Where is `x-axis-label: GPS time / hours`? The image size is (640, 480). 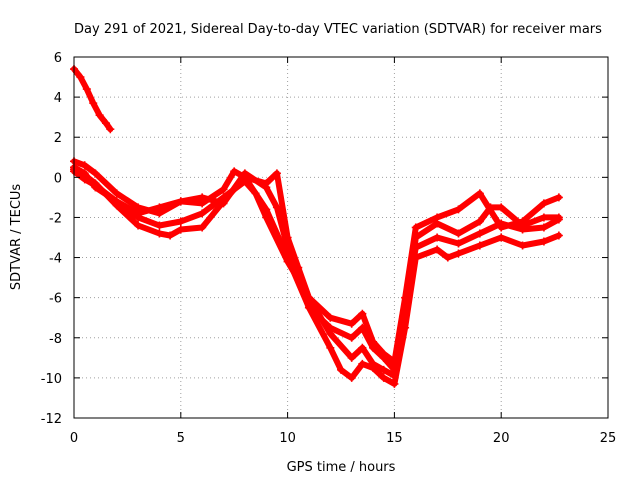
x-axis-label: GPS time / hours is located at coordinates (341, 467).